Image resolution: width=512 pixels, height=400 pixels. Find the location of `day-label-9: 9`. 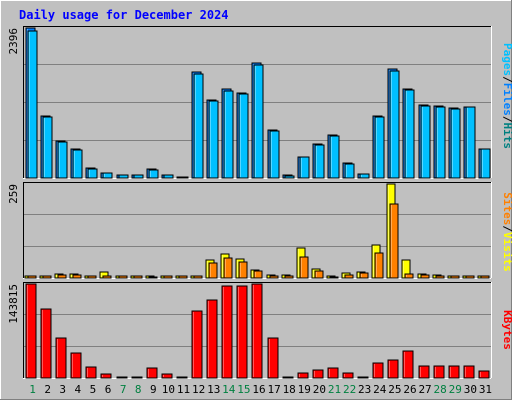

day-label-9: 9 is located at coordinates (153, 389).